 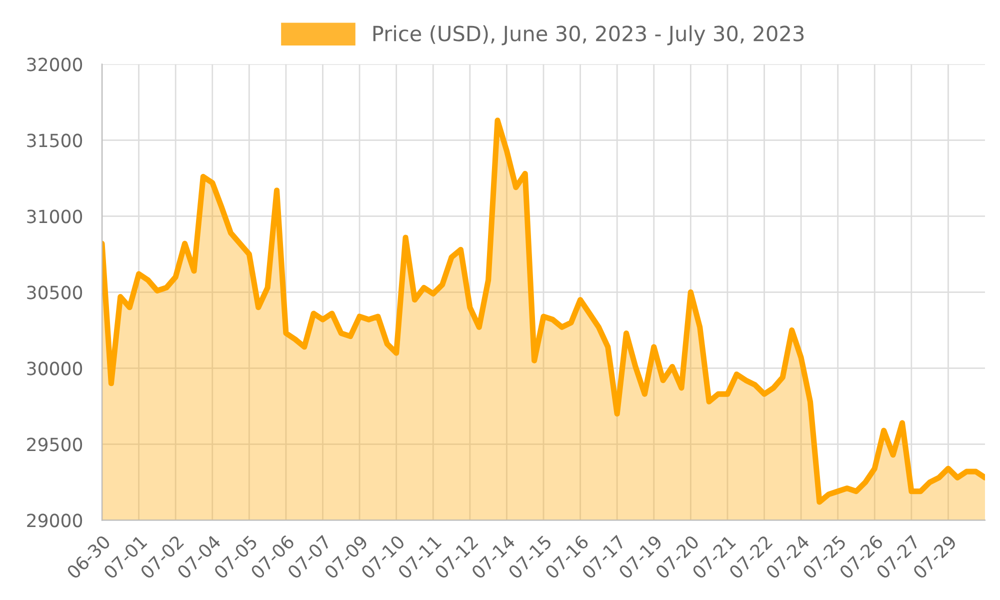 I want to click on y-tick-label: 30000, so click(x=54, y=369).